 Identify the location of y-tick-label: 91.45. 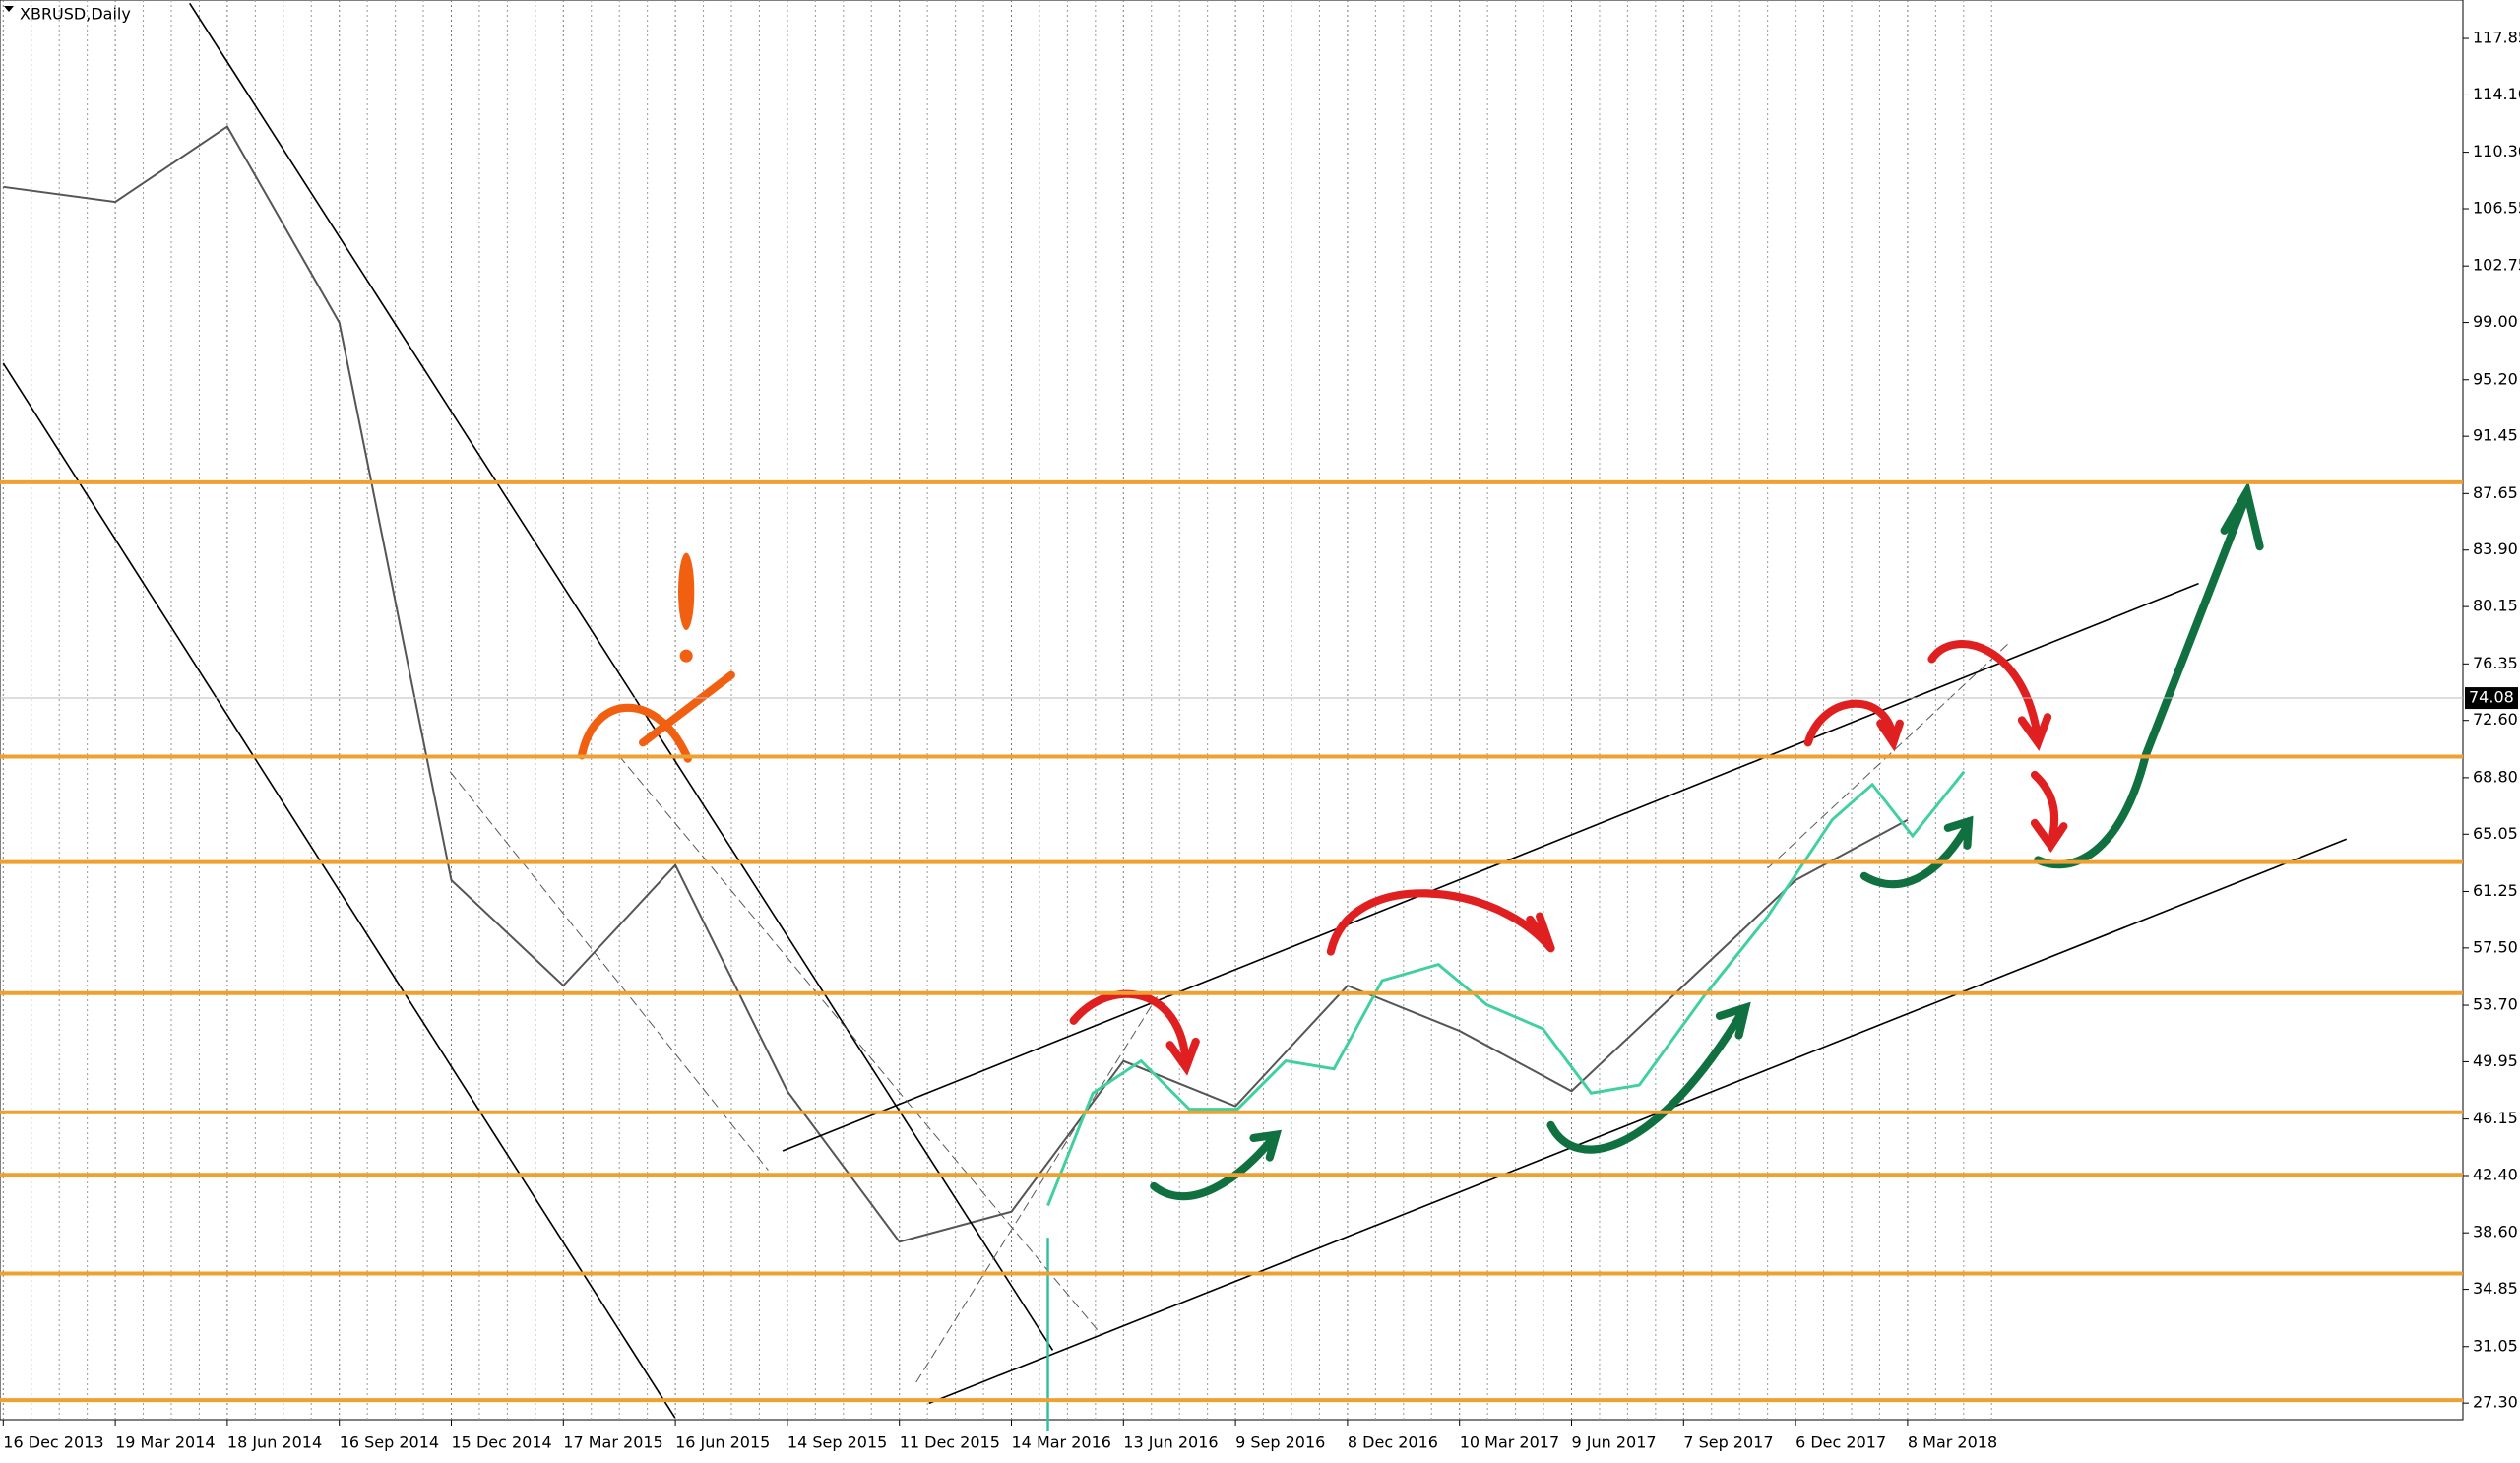
(2495, 435).